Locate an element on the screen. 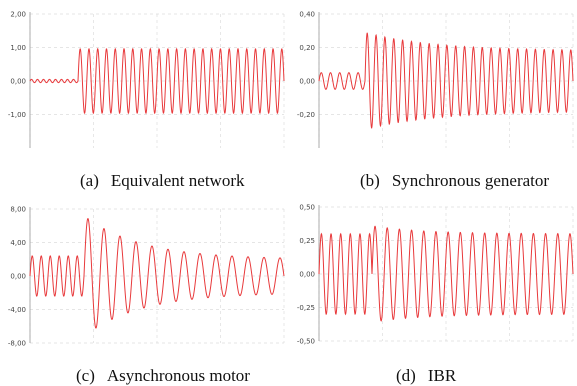  chart-a-ytick-1: 1,00 is located at coordinates (18, 48).